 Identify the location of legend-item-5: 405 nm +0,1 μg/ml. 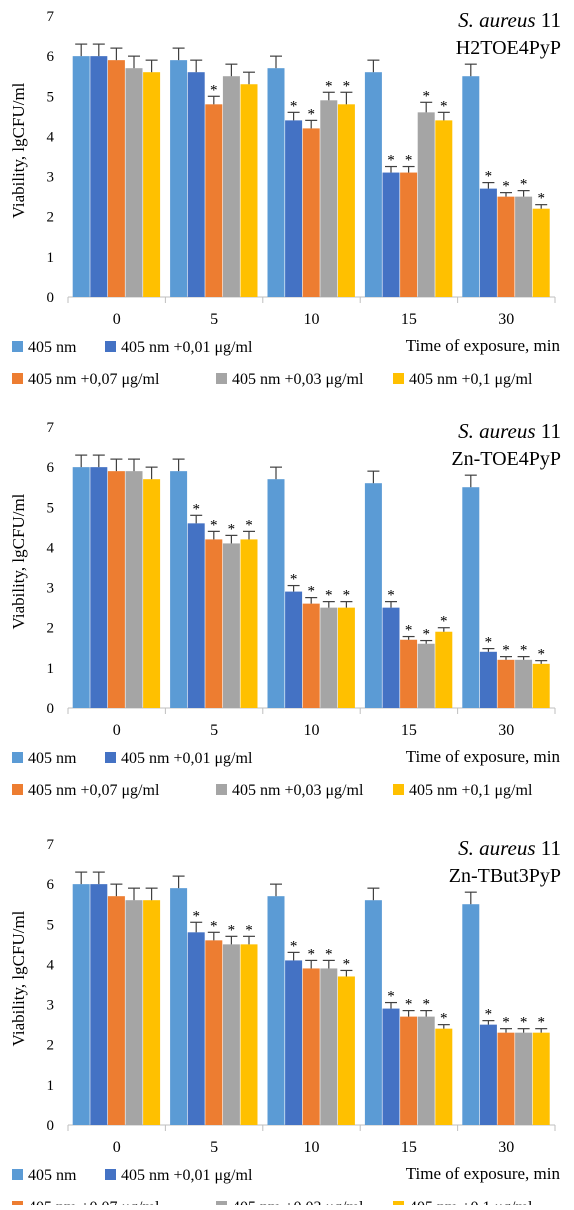
(463, 790).